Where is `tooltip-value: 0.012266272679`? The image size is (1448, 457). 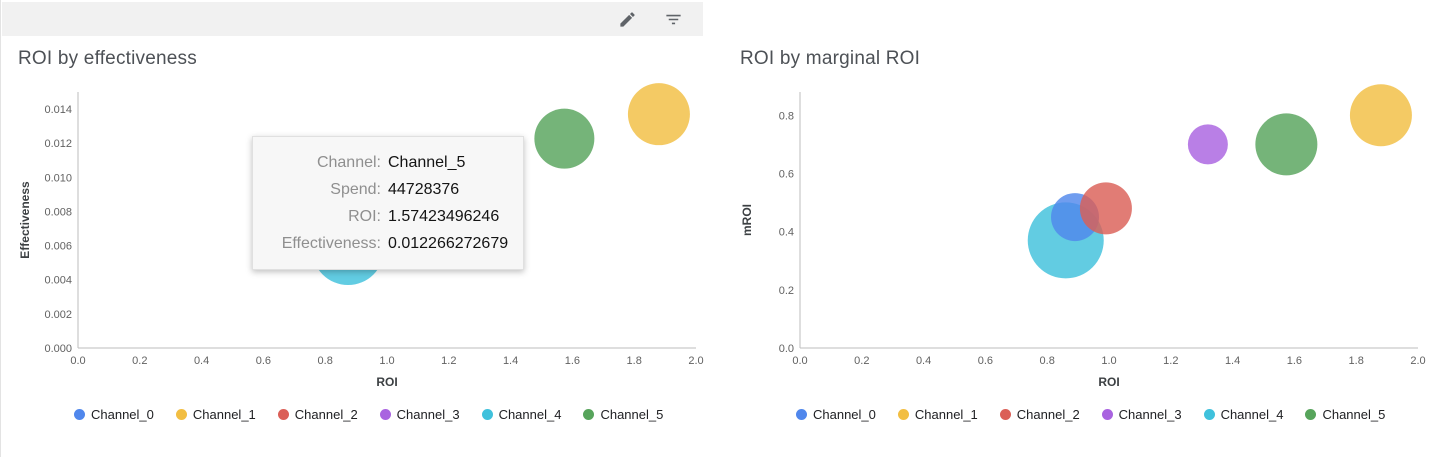 tooltip-value: 0.012266272679 is located at coordinates (448, 243).